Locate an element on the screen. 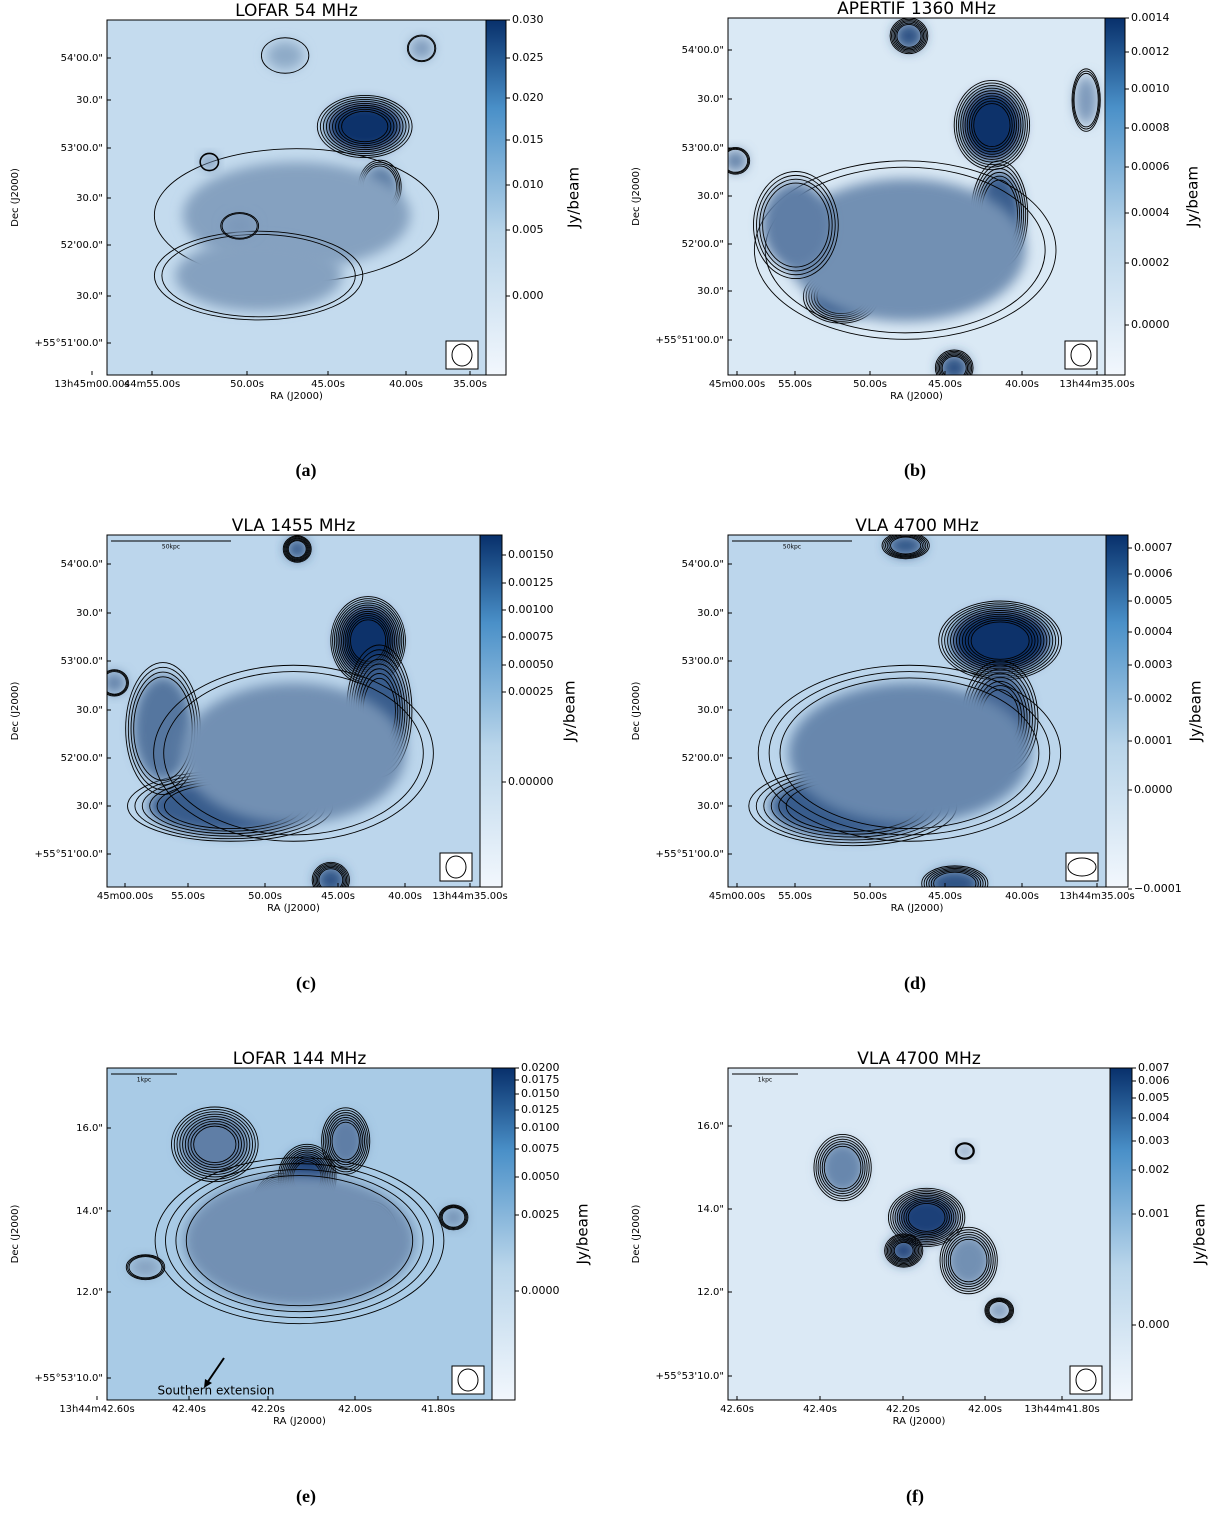 This screenshot has height=1516, width=1219. colorbar-tick-label: 0.0003 is located at coordinates (1153, 664).